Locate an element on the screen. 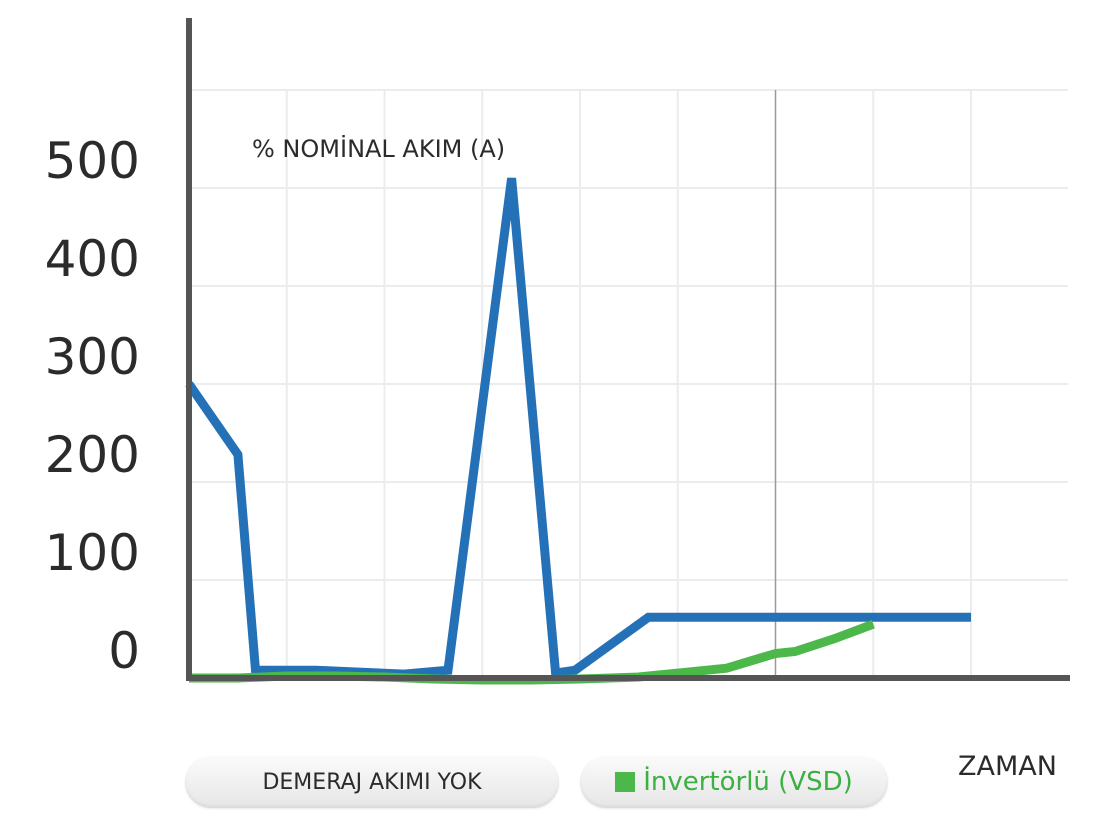 The image size is (1095, 826). legend-label-demeraj: DEMERAJ AKIMI YOK is located at coordinates (372, 782).